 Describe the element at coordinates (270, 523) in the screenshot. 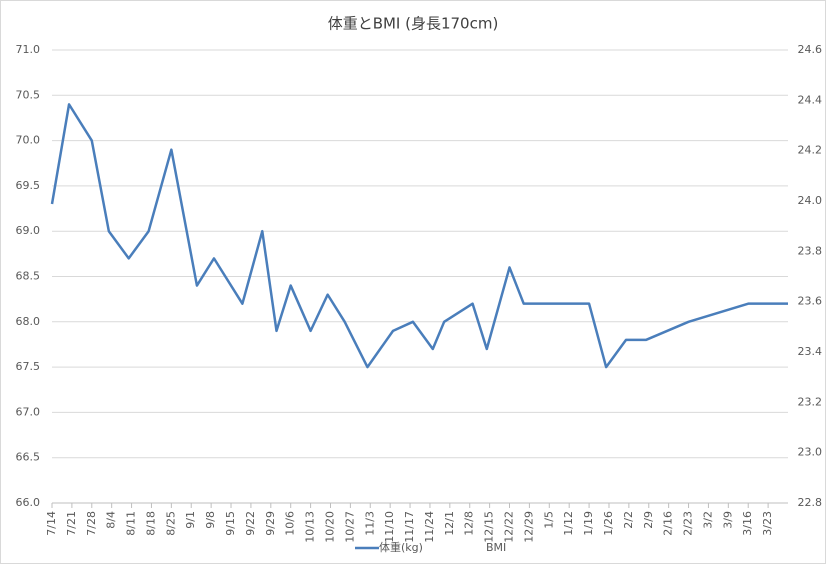

I see `x-tick-label: 9/29` at that location.